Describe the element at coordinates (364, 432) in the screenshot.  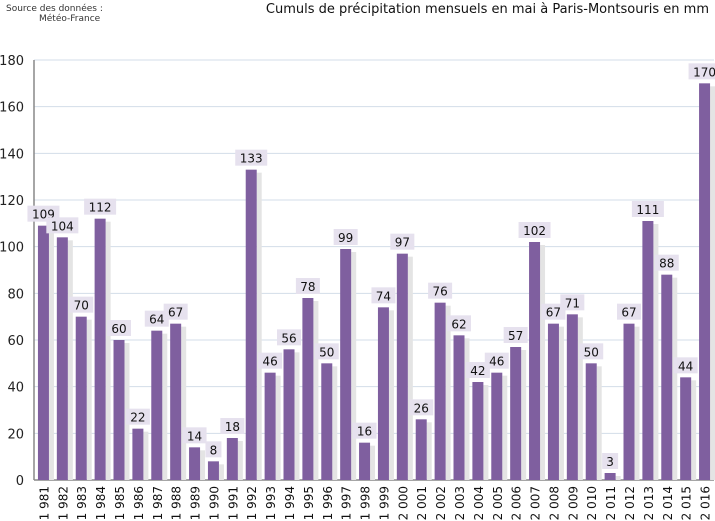
I see `data-label: 16` at that location.